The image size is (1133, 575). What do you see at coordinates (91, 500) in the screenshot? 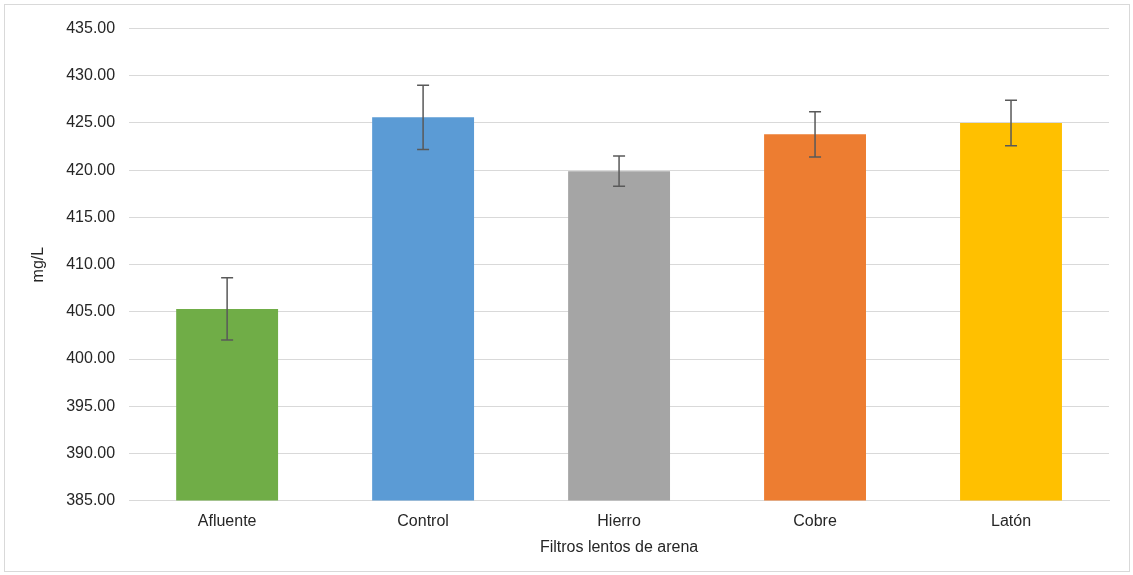
I see `y-tick-label: 385.00` at bounding box center [91, 500].